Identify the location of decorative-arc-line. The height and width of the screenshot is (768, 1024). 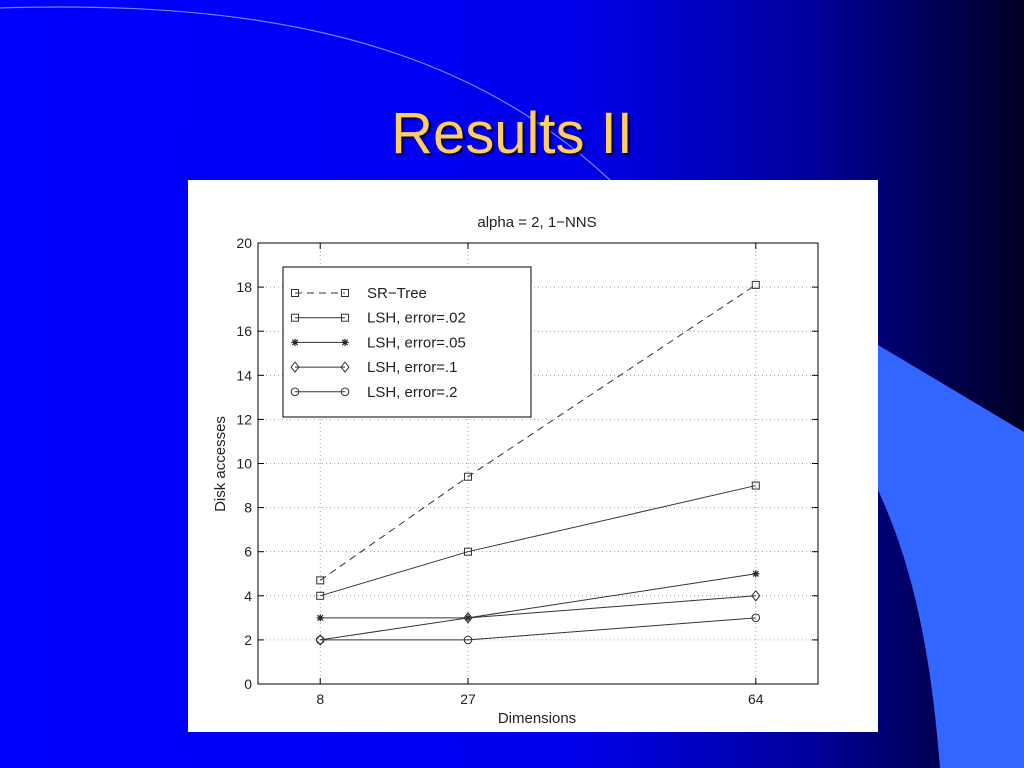
(305, 93).